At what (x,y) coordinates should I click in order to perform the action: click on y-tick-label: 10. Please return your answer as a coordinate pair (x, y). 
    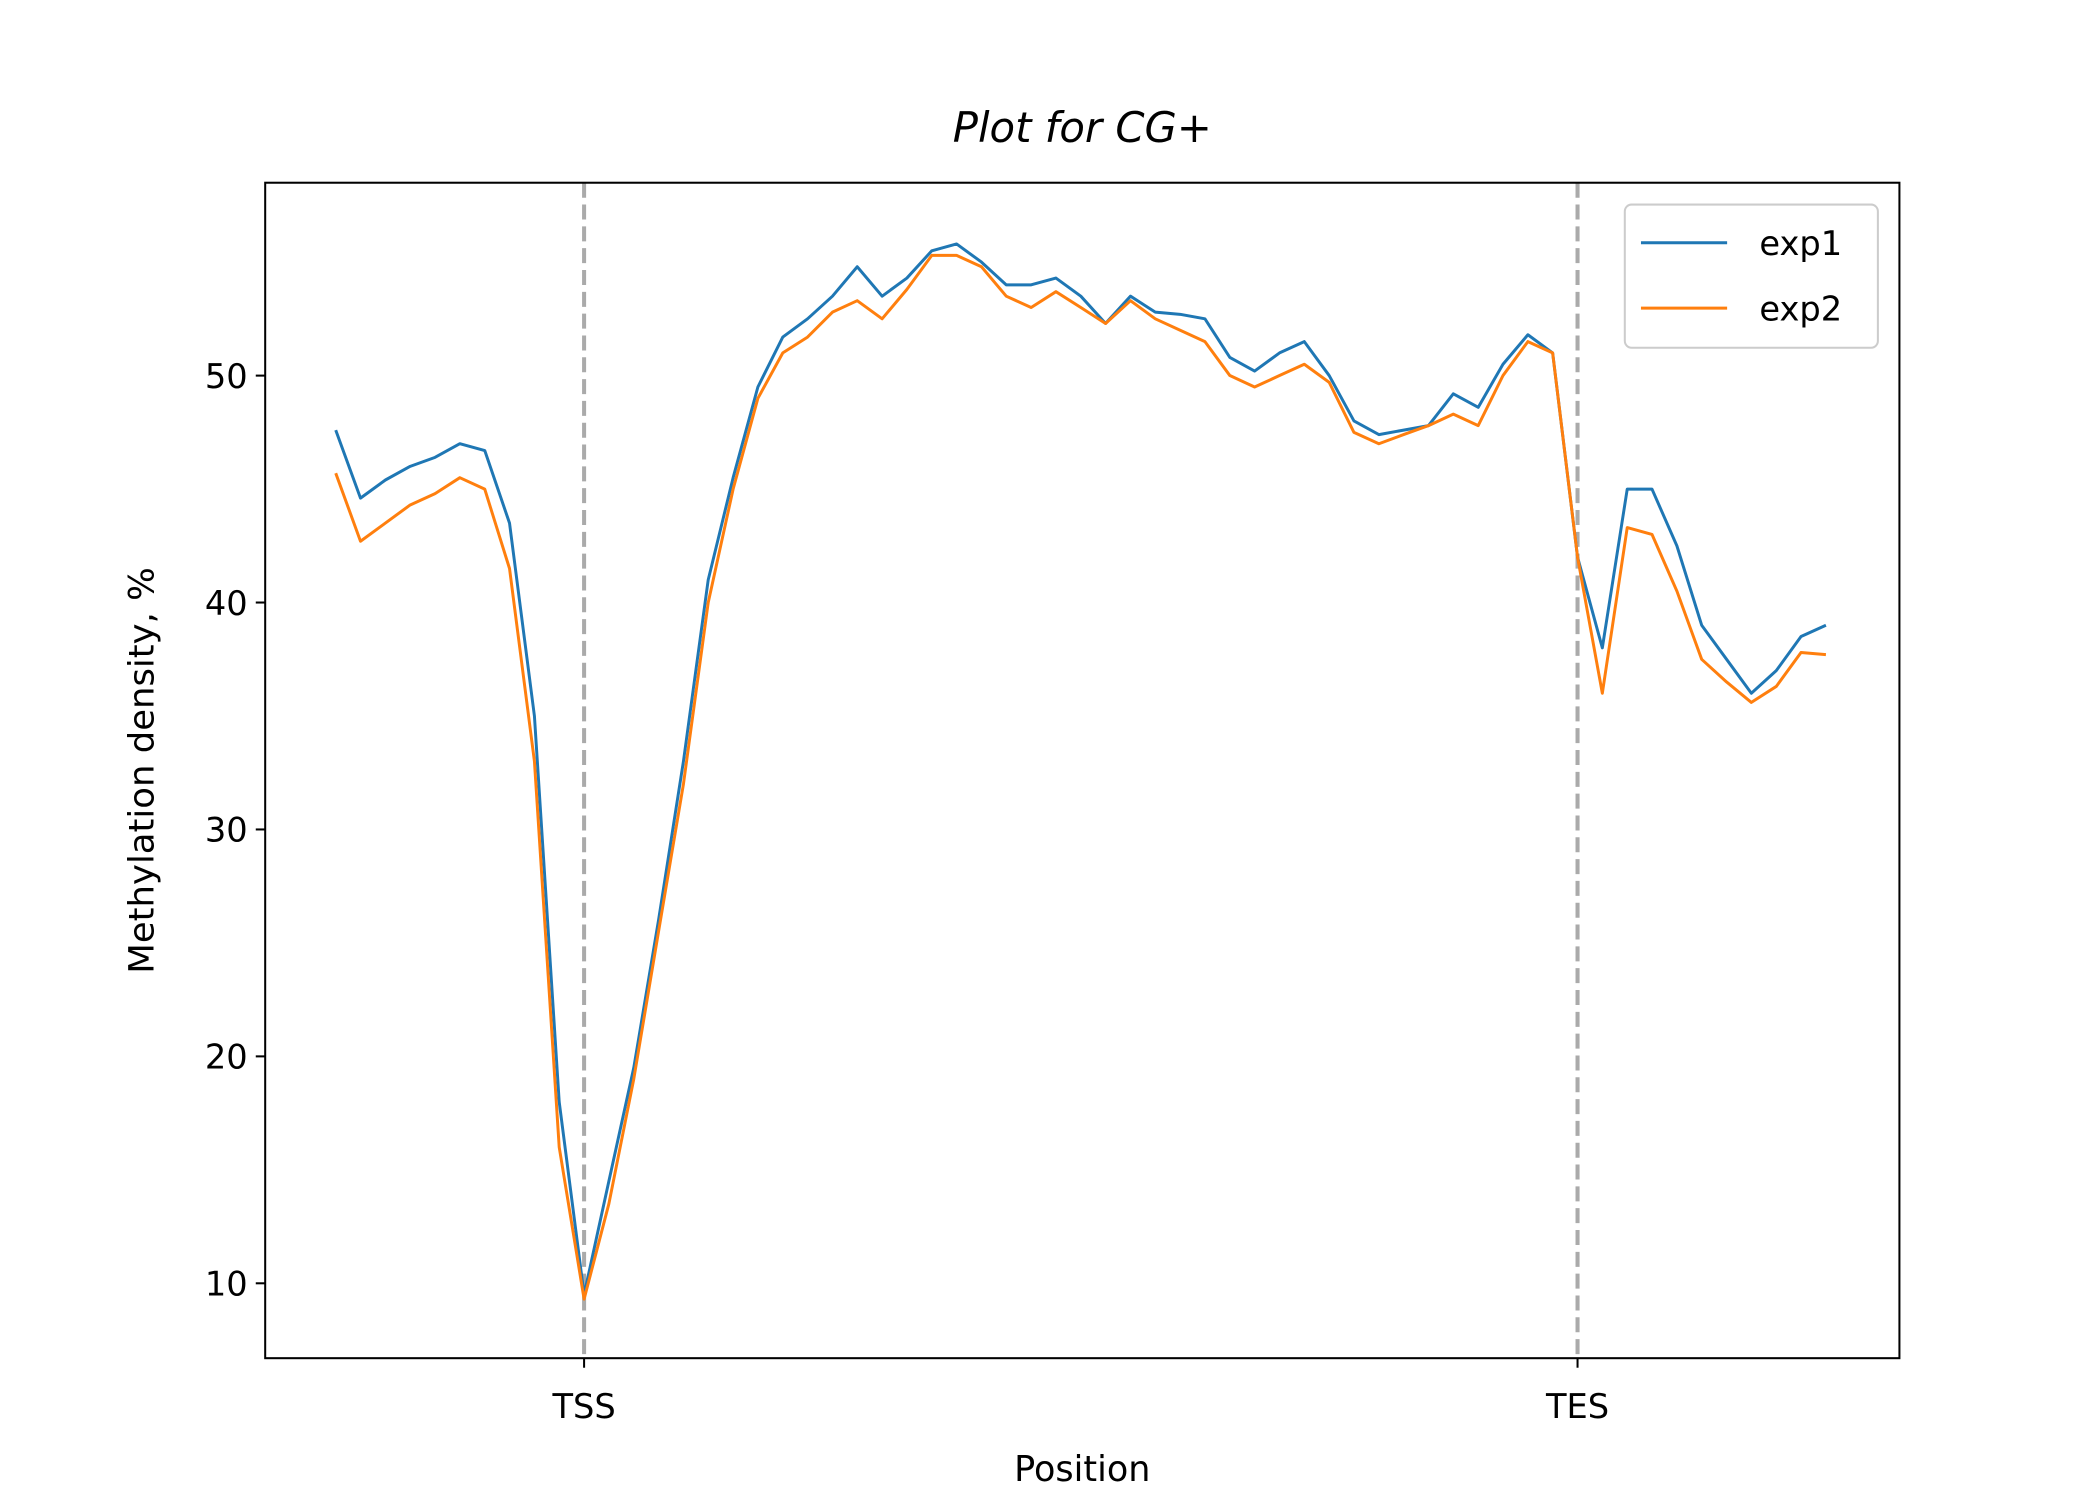
    Looking at the image, I should click on (226, 1283).